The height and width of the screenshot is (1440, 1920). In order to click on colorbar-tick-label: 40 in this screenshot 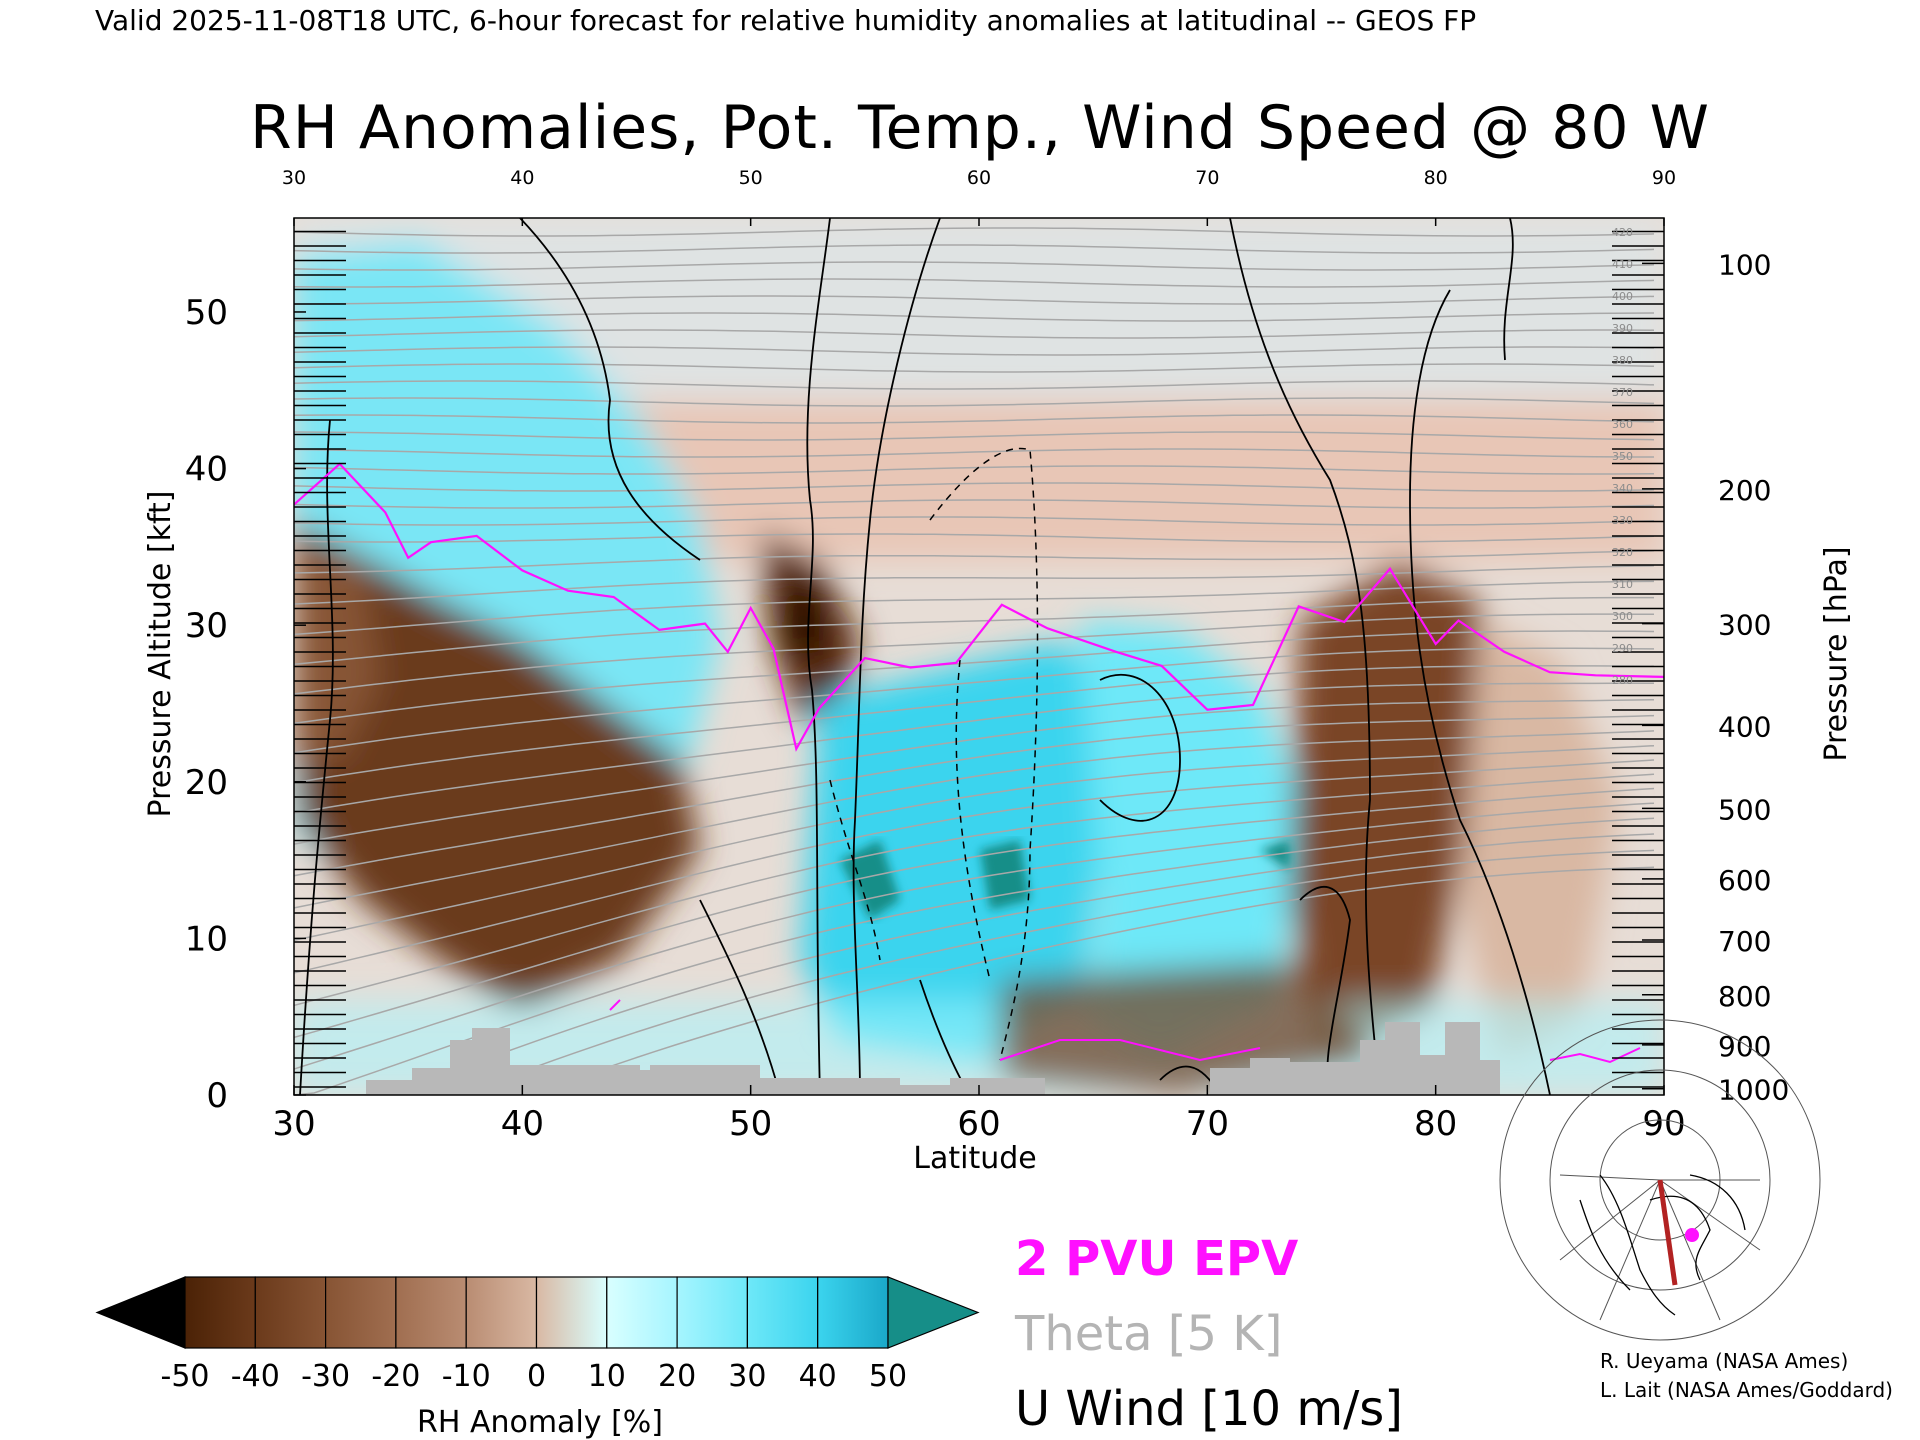, I will do `click(818, 1376)`.